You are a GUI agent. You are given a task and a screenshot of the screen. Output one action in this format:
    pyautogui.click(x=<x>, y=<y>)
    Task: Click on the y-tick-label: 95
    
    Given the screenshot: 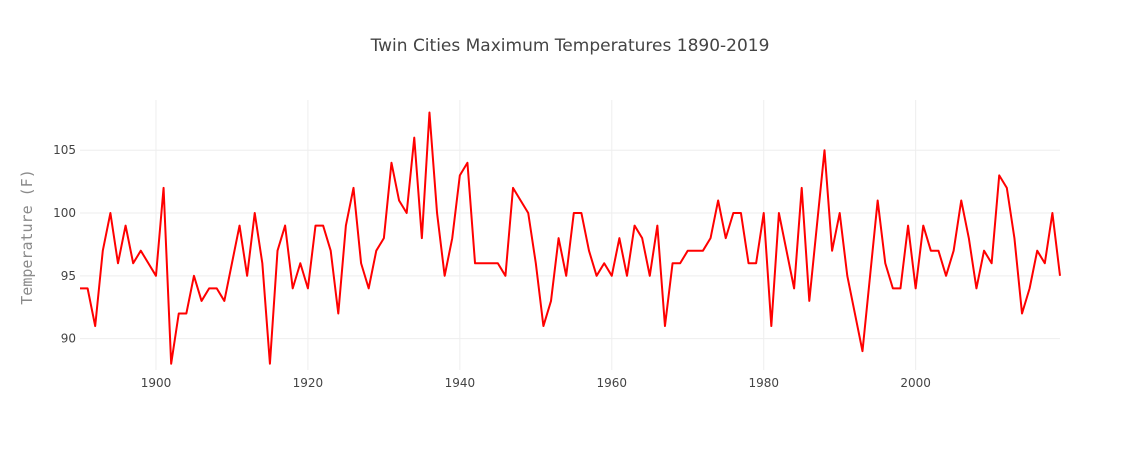 What is the action you would take?
    pyautogui.click(x=68, y=276)
    